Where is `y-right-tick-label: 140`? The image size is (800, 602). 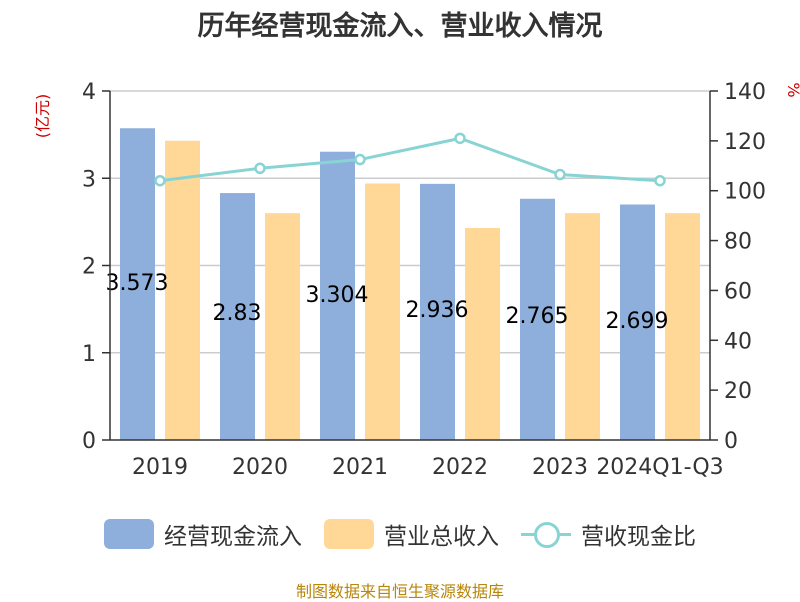
y-right-tick-label: 140 is located at coordinates (745, 92).